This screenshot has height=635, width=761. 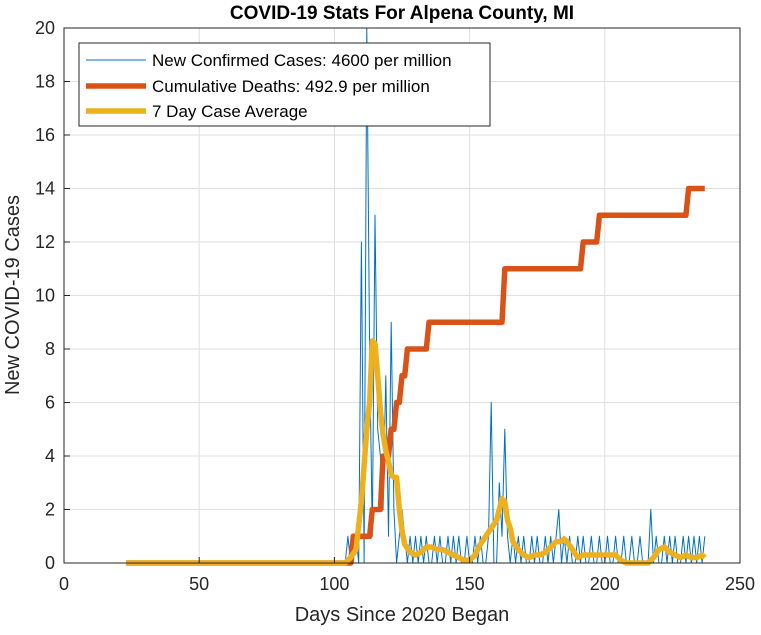 What do you see at coordinates (230, 111) in the screenshot?
I see `legend-label-7-day-average: 7 Day Case Average` at bounding box center [230, 111].